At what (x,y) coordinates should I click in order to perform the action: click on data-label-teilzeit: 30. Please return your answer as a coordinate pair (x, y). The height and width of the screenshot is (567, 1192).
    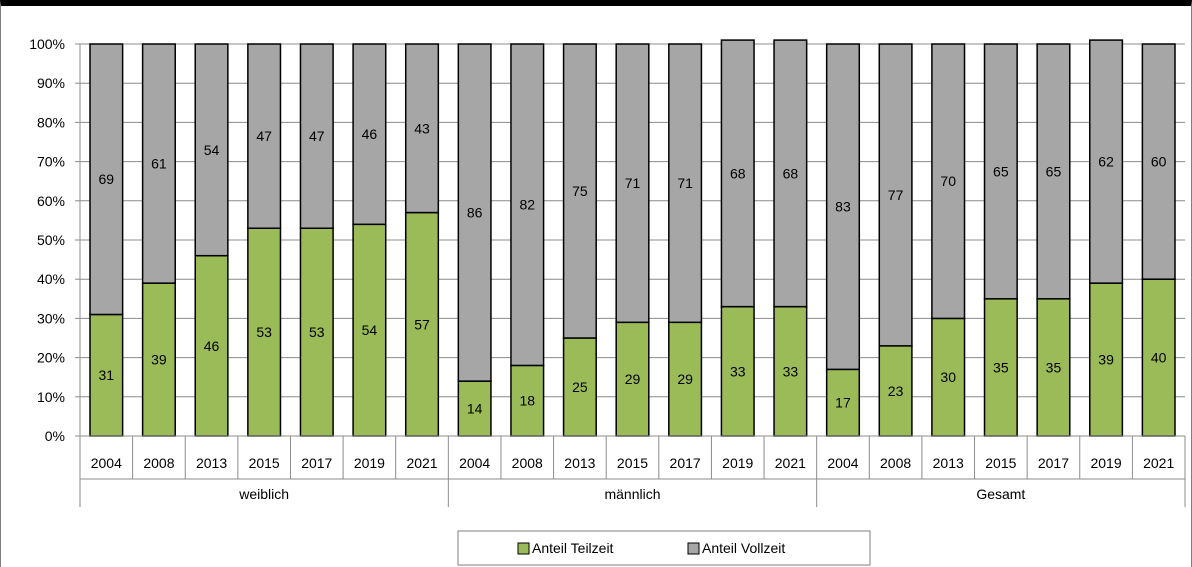
    Looking at the image, I should click on (948, 377).